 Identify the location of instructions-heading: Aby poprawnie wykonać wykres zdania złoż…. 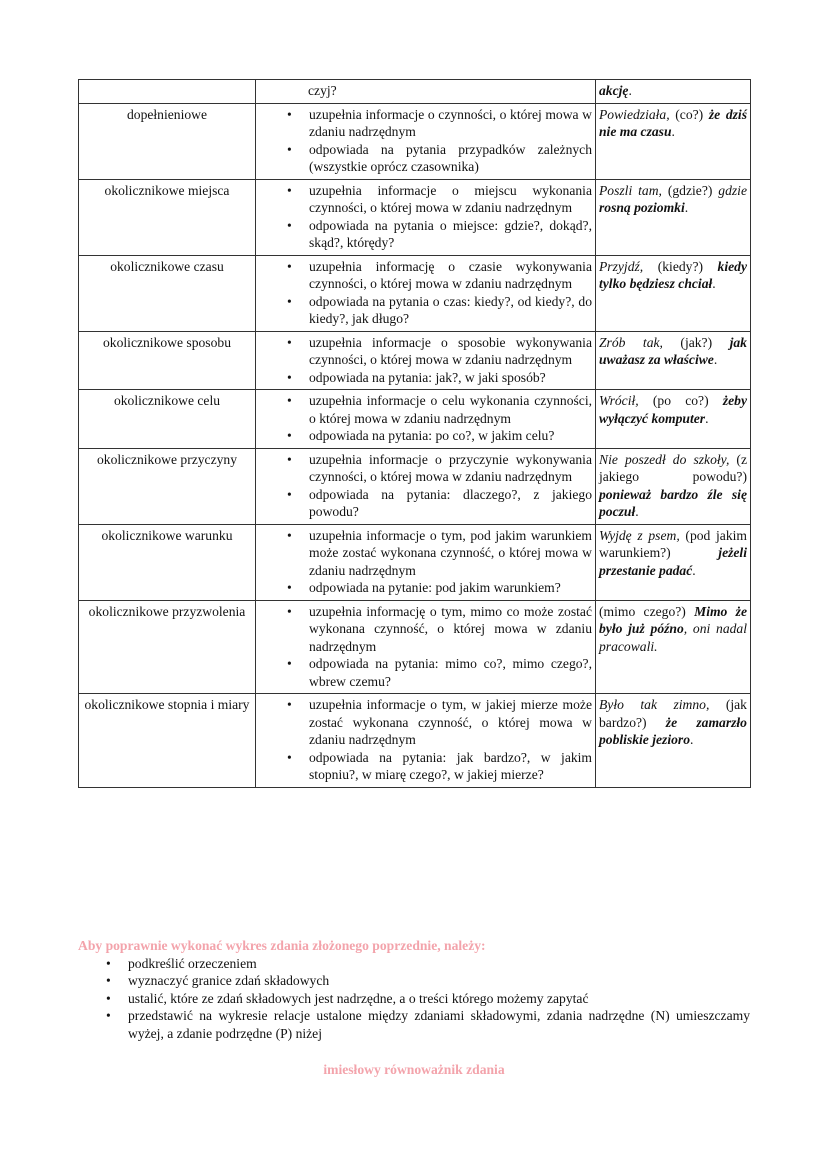
(282, 945).